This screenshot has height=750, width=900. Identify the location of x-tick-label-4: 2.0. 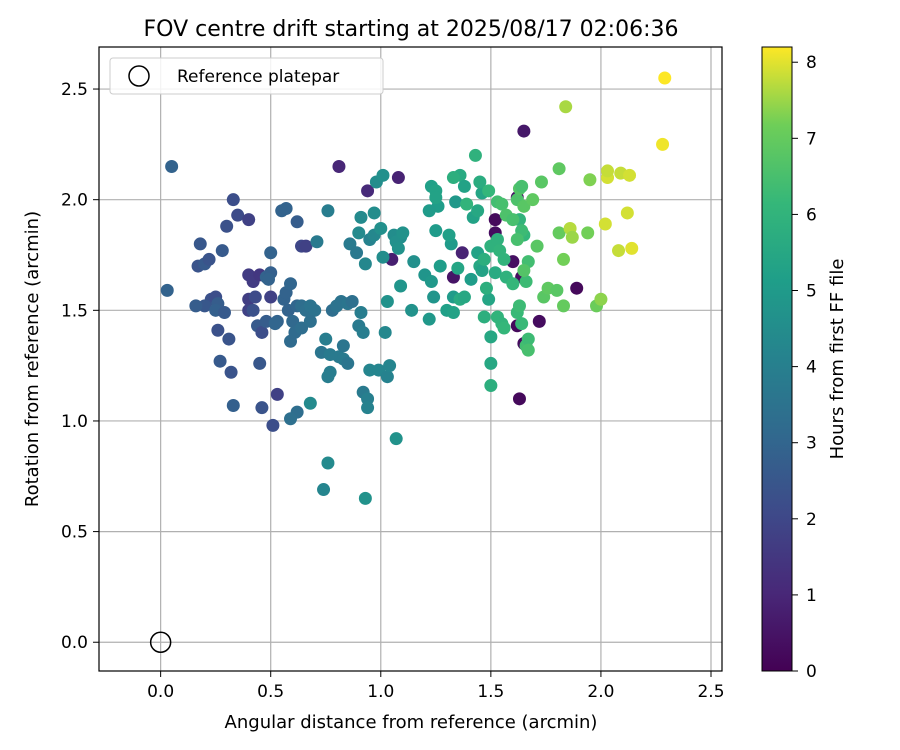
(600, 692).